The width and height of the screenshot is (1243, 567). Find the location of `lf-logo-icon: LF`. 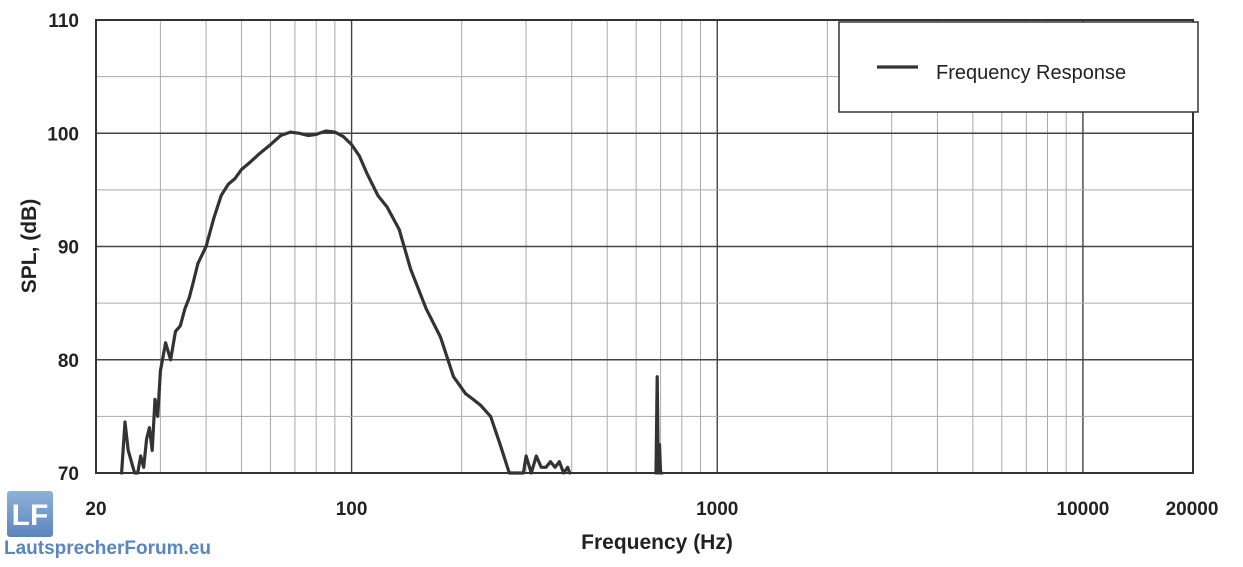

lf-logo-icon: LF is located at coordinates (30, 515).